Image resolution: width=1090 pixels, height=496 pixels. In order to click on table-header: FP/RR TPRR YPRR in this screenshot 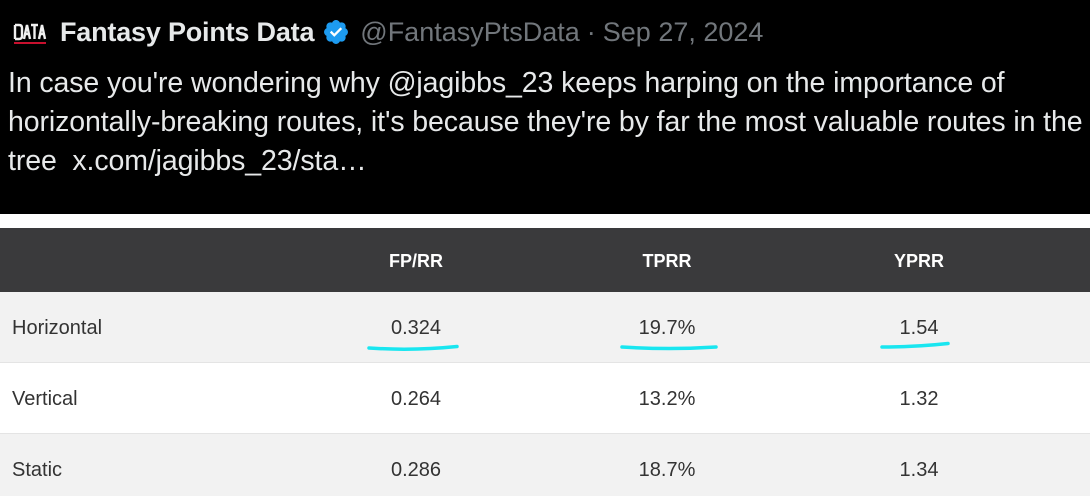, I will do `click(545, 260)`.